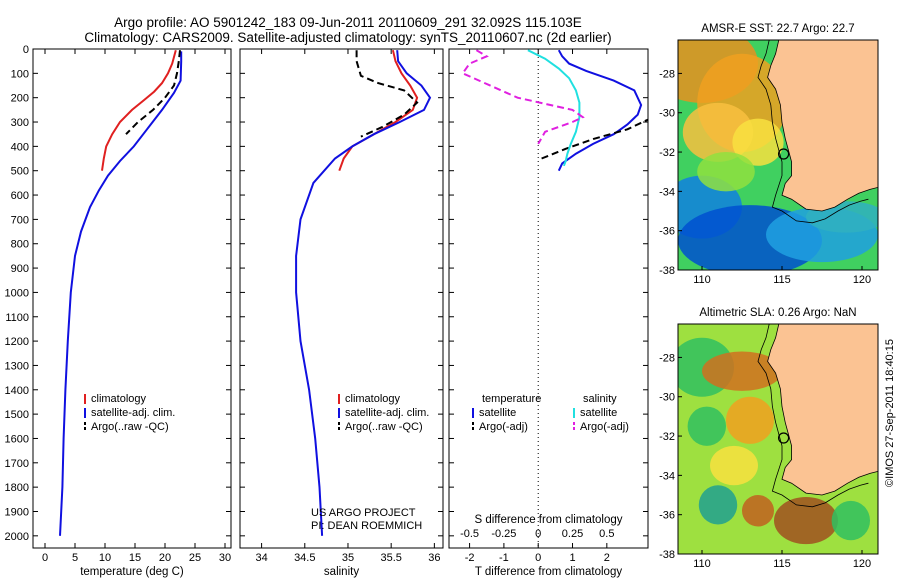 This screenshot has height=580, width=900. What do you see at coordinates (390, 558) in the screenshot?
I see `x-tick-label: 35.5` at bounding box center [390, 558].